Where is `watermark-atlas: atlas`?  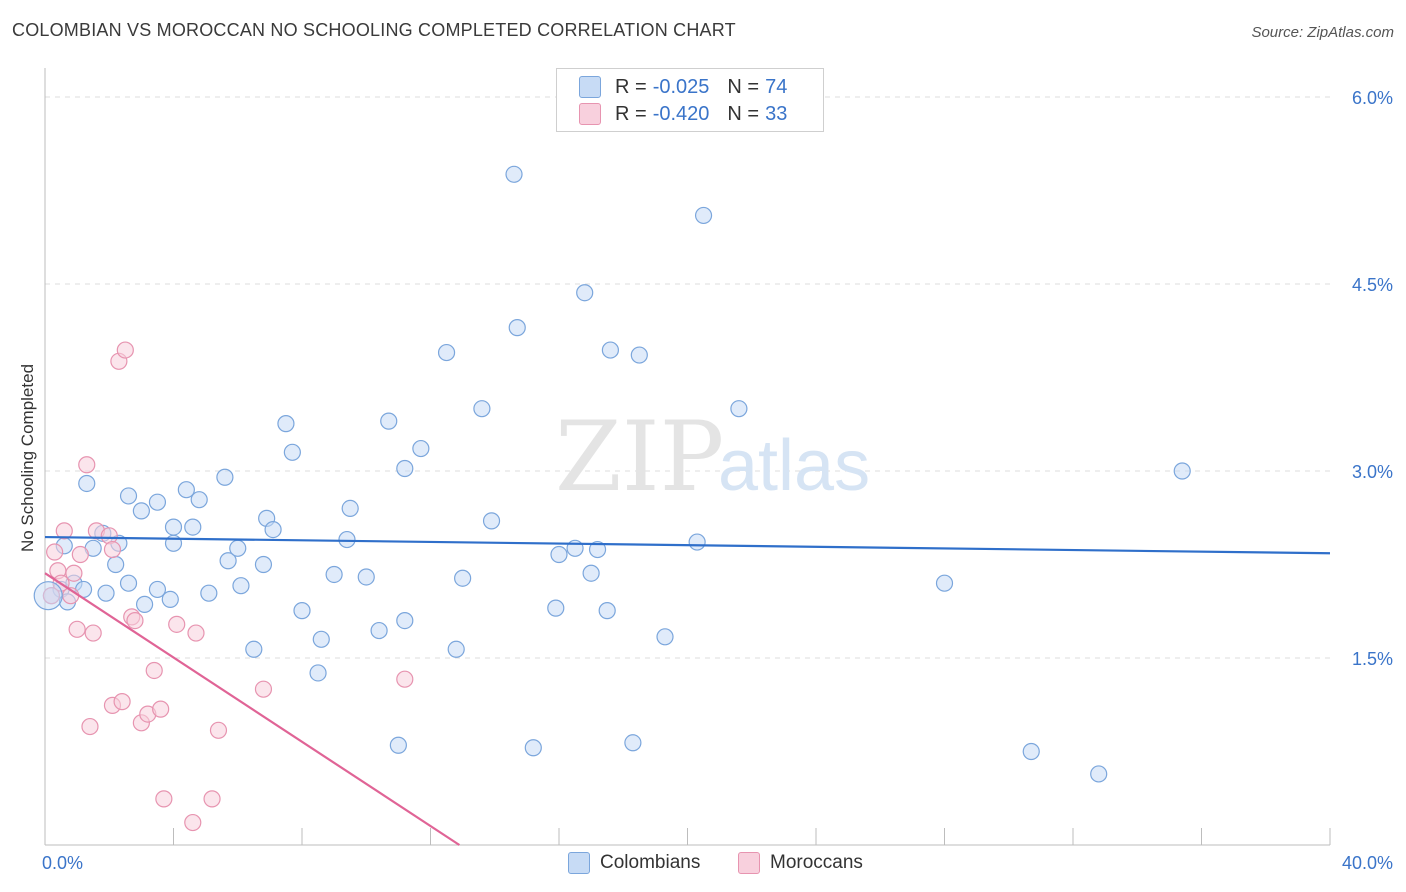
watermark-atlas: atlas is located at coordinates (794, 466).